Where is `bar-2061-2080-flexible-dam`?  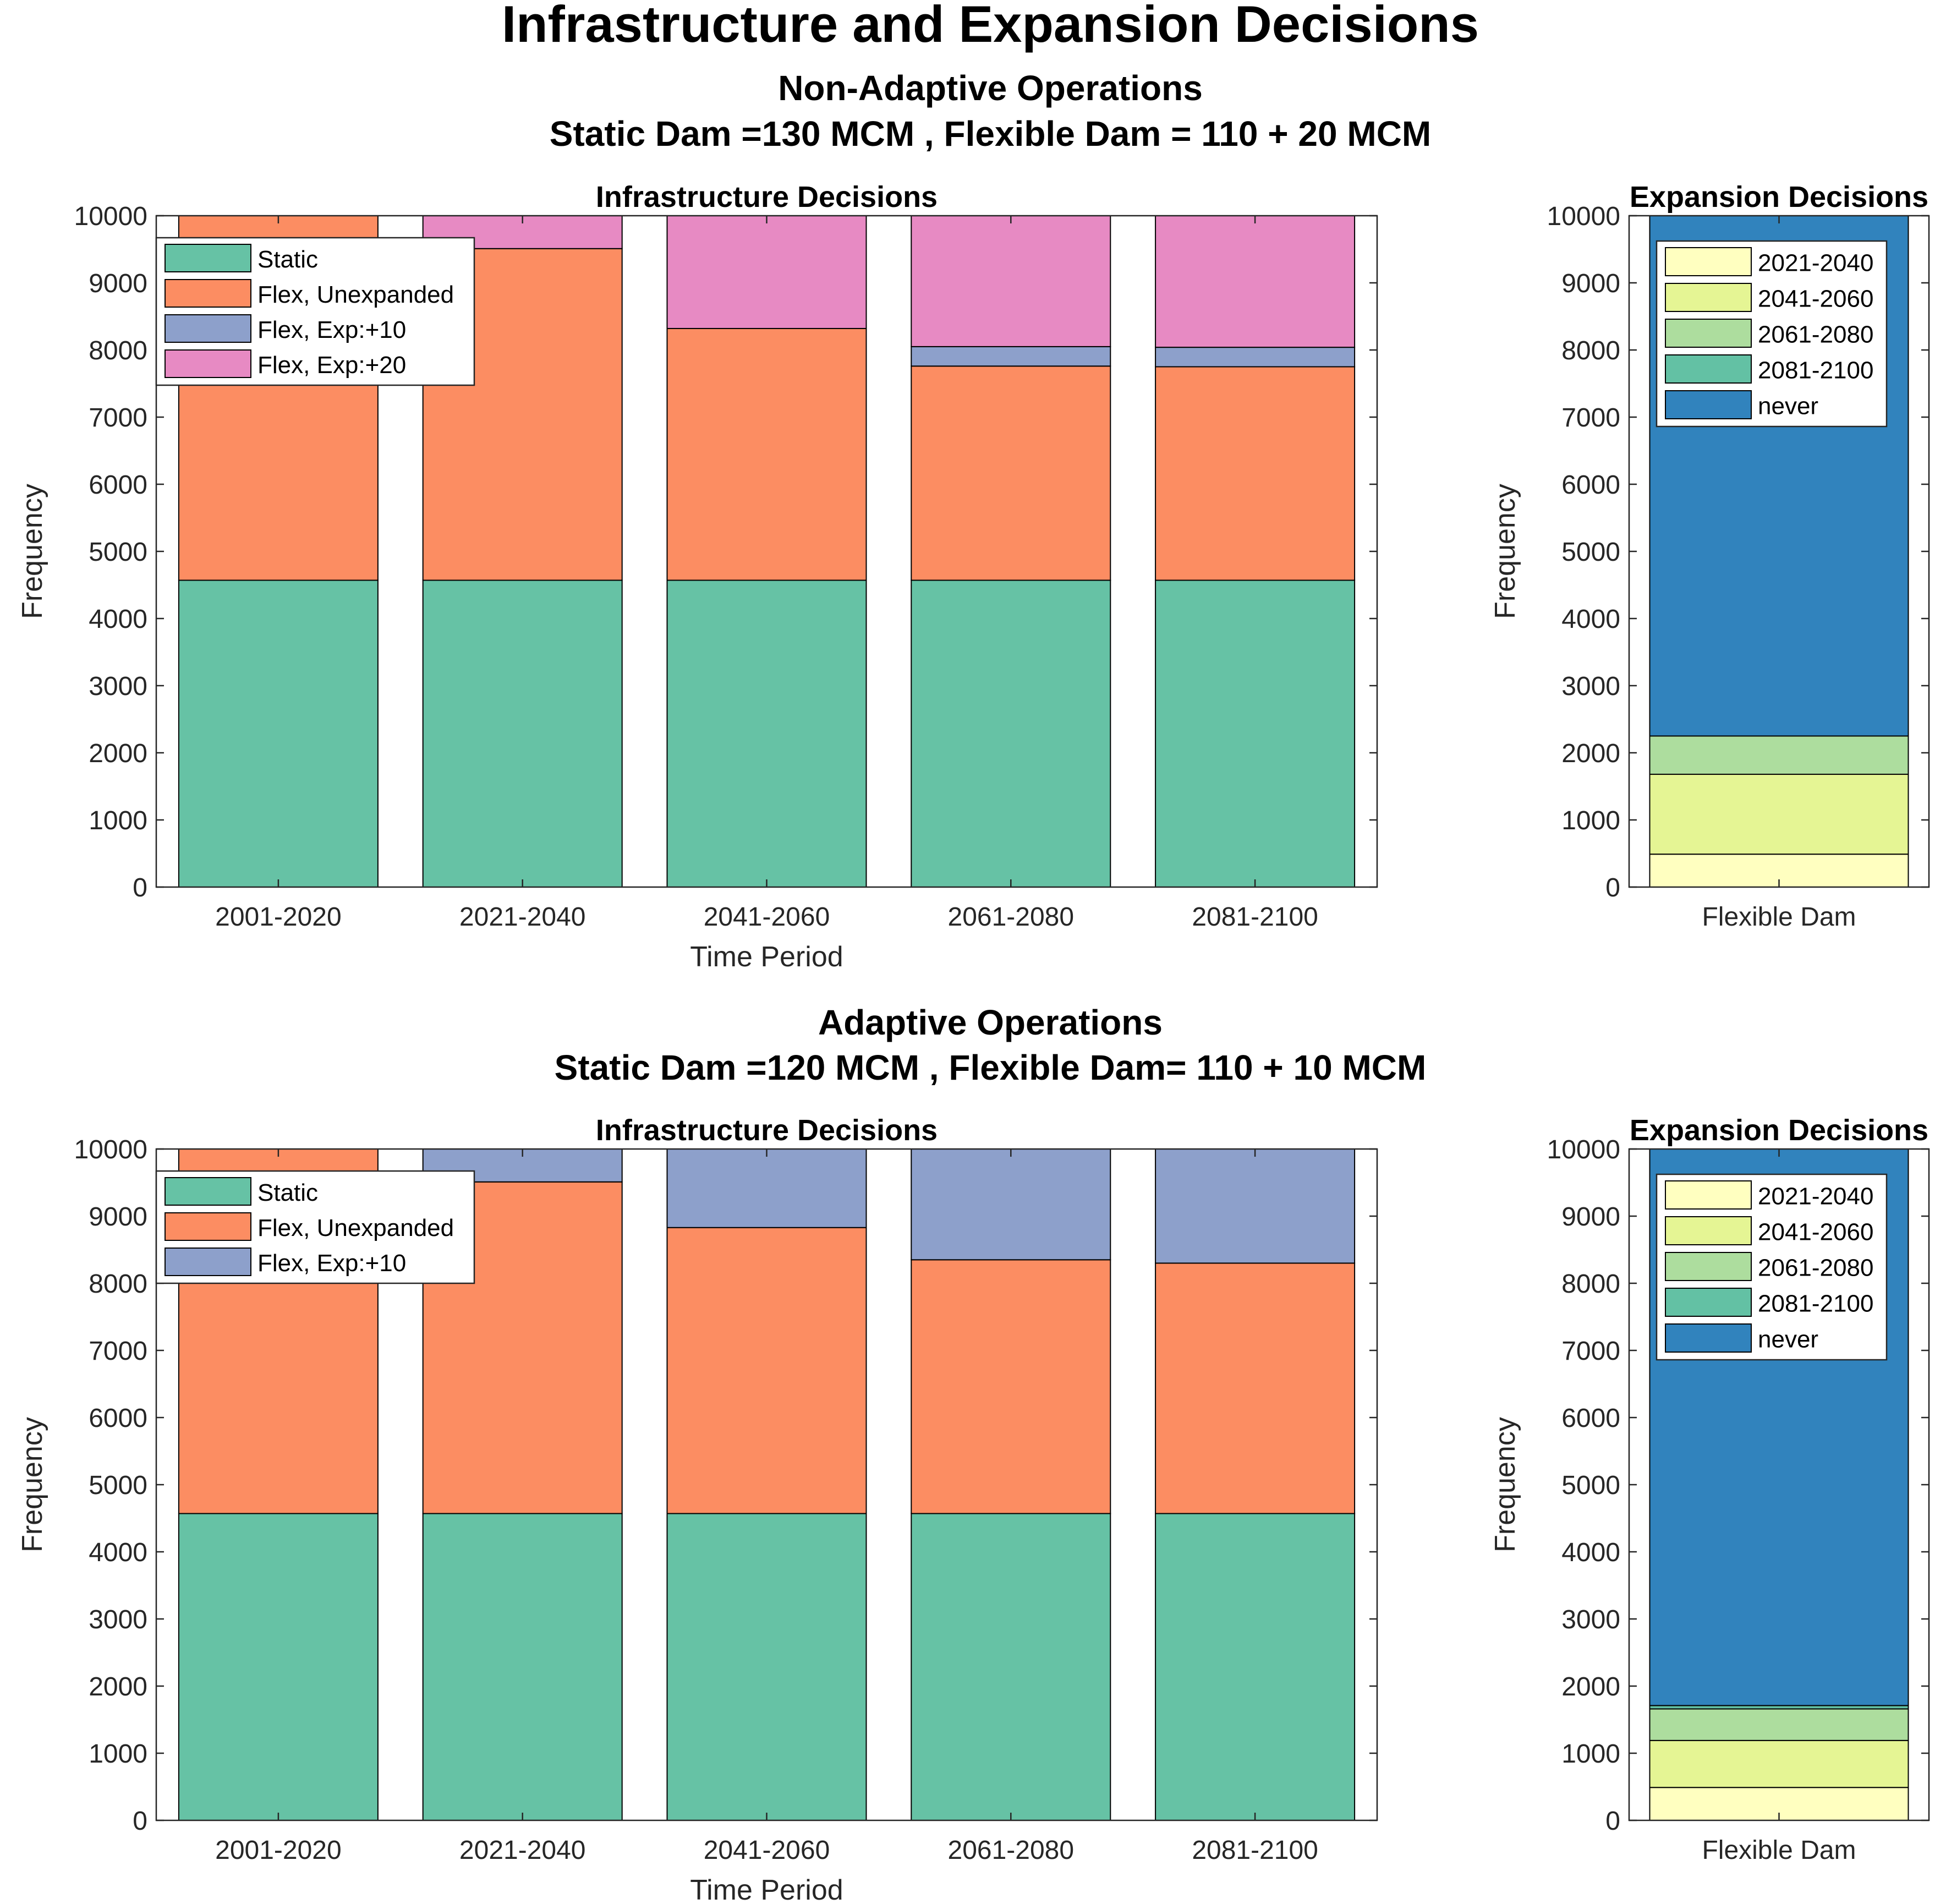 bar-2061-2080-flexible-dam is located at coordinates (1779, 1724).